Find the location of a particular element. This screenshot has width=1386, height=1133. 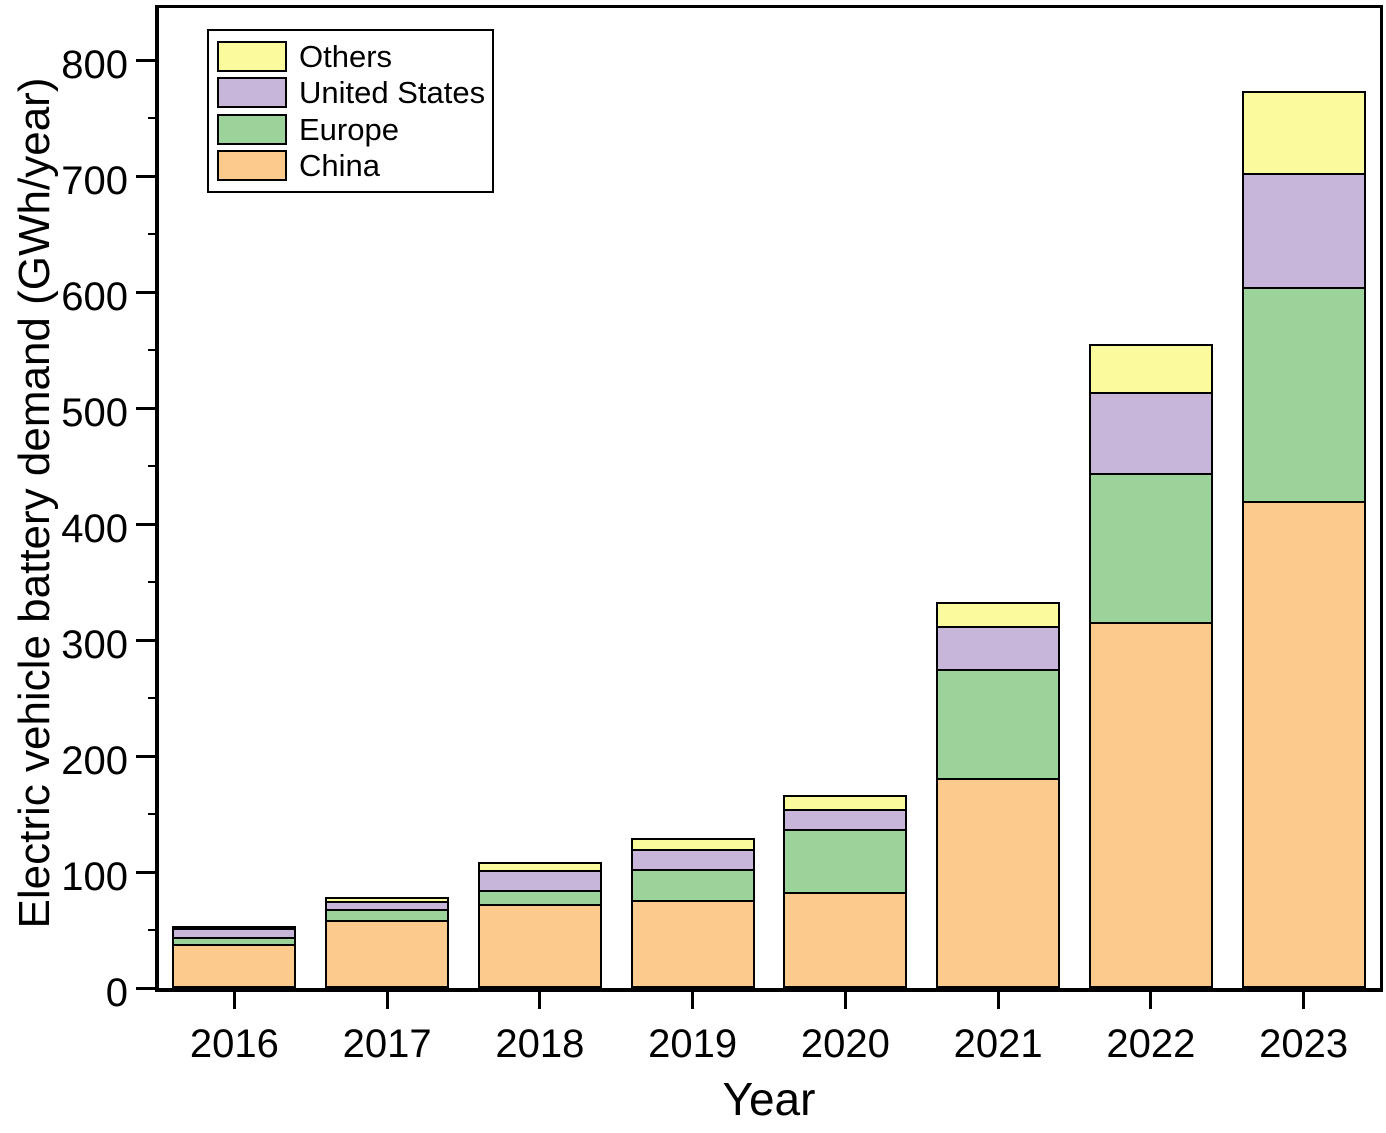

legend-label: Others is located at coordinates (346, 56).